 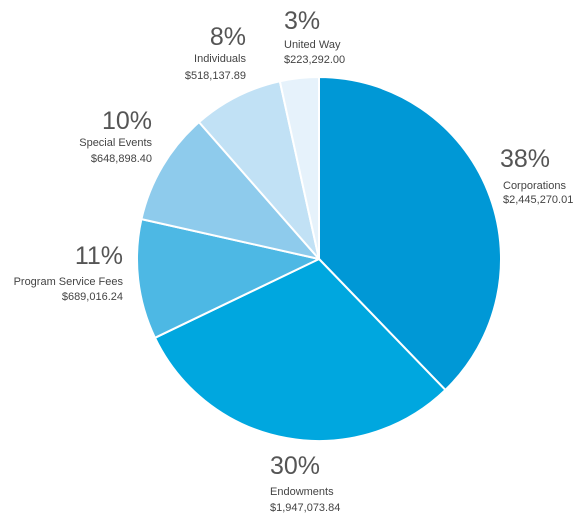 I want to click on percent-label: 38%, so click(x=525, y=159).